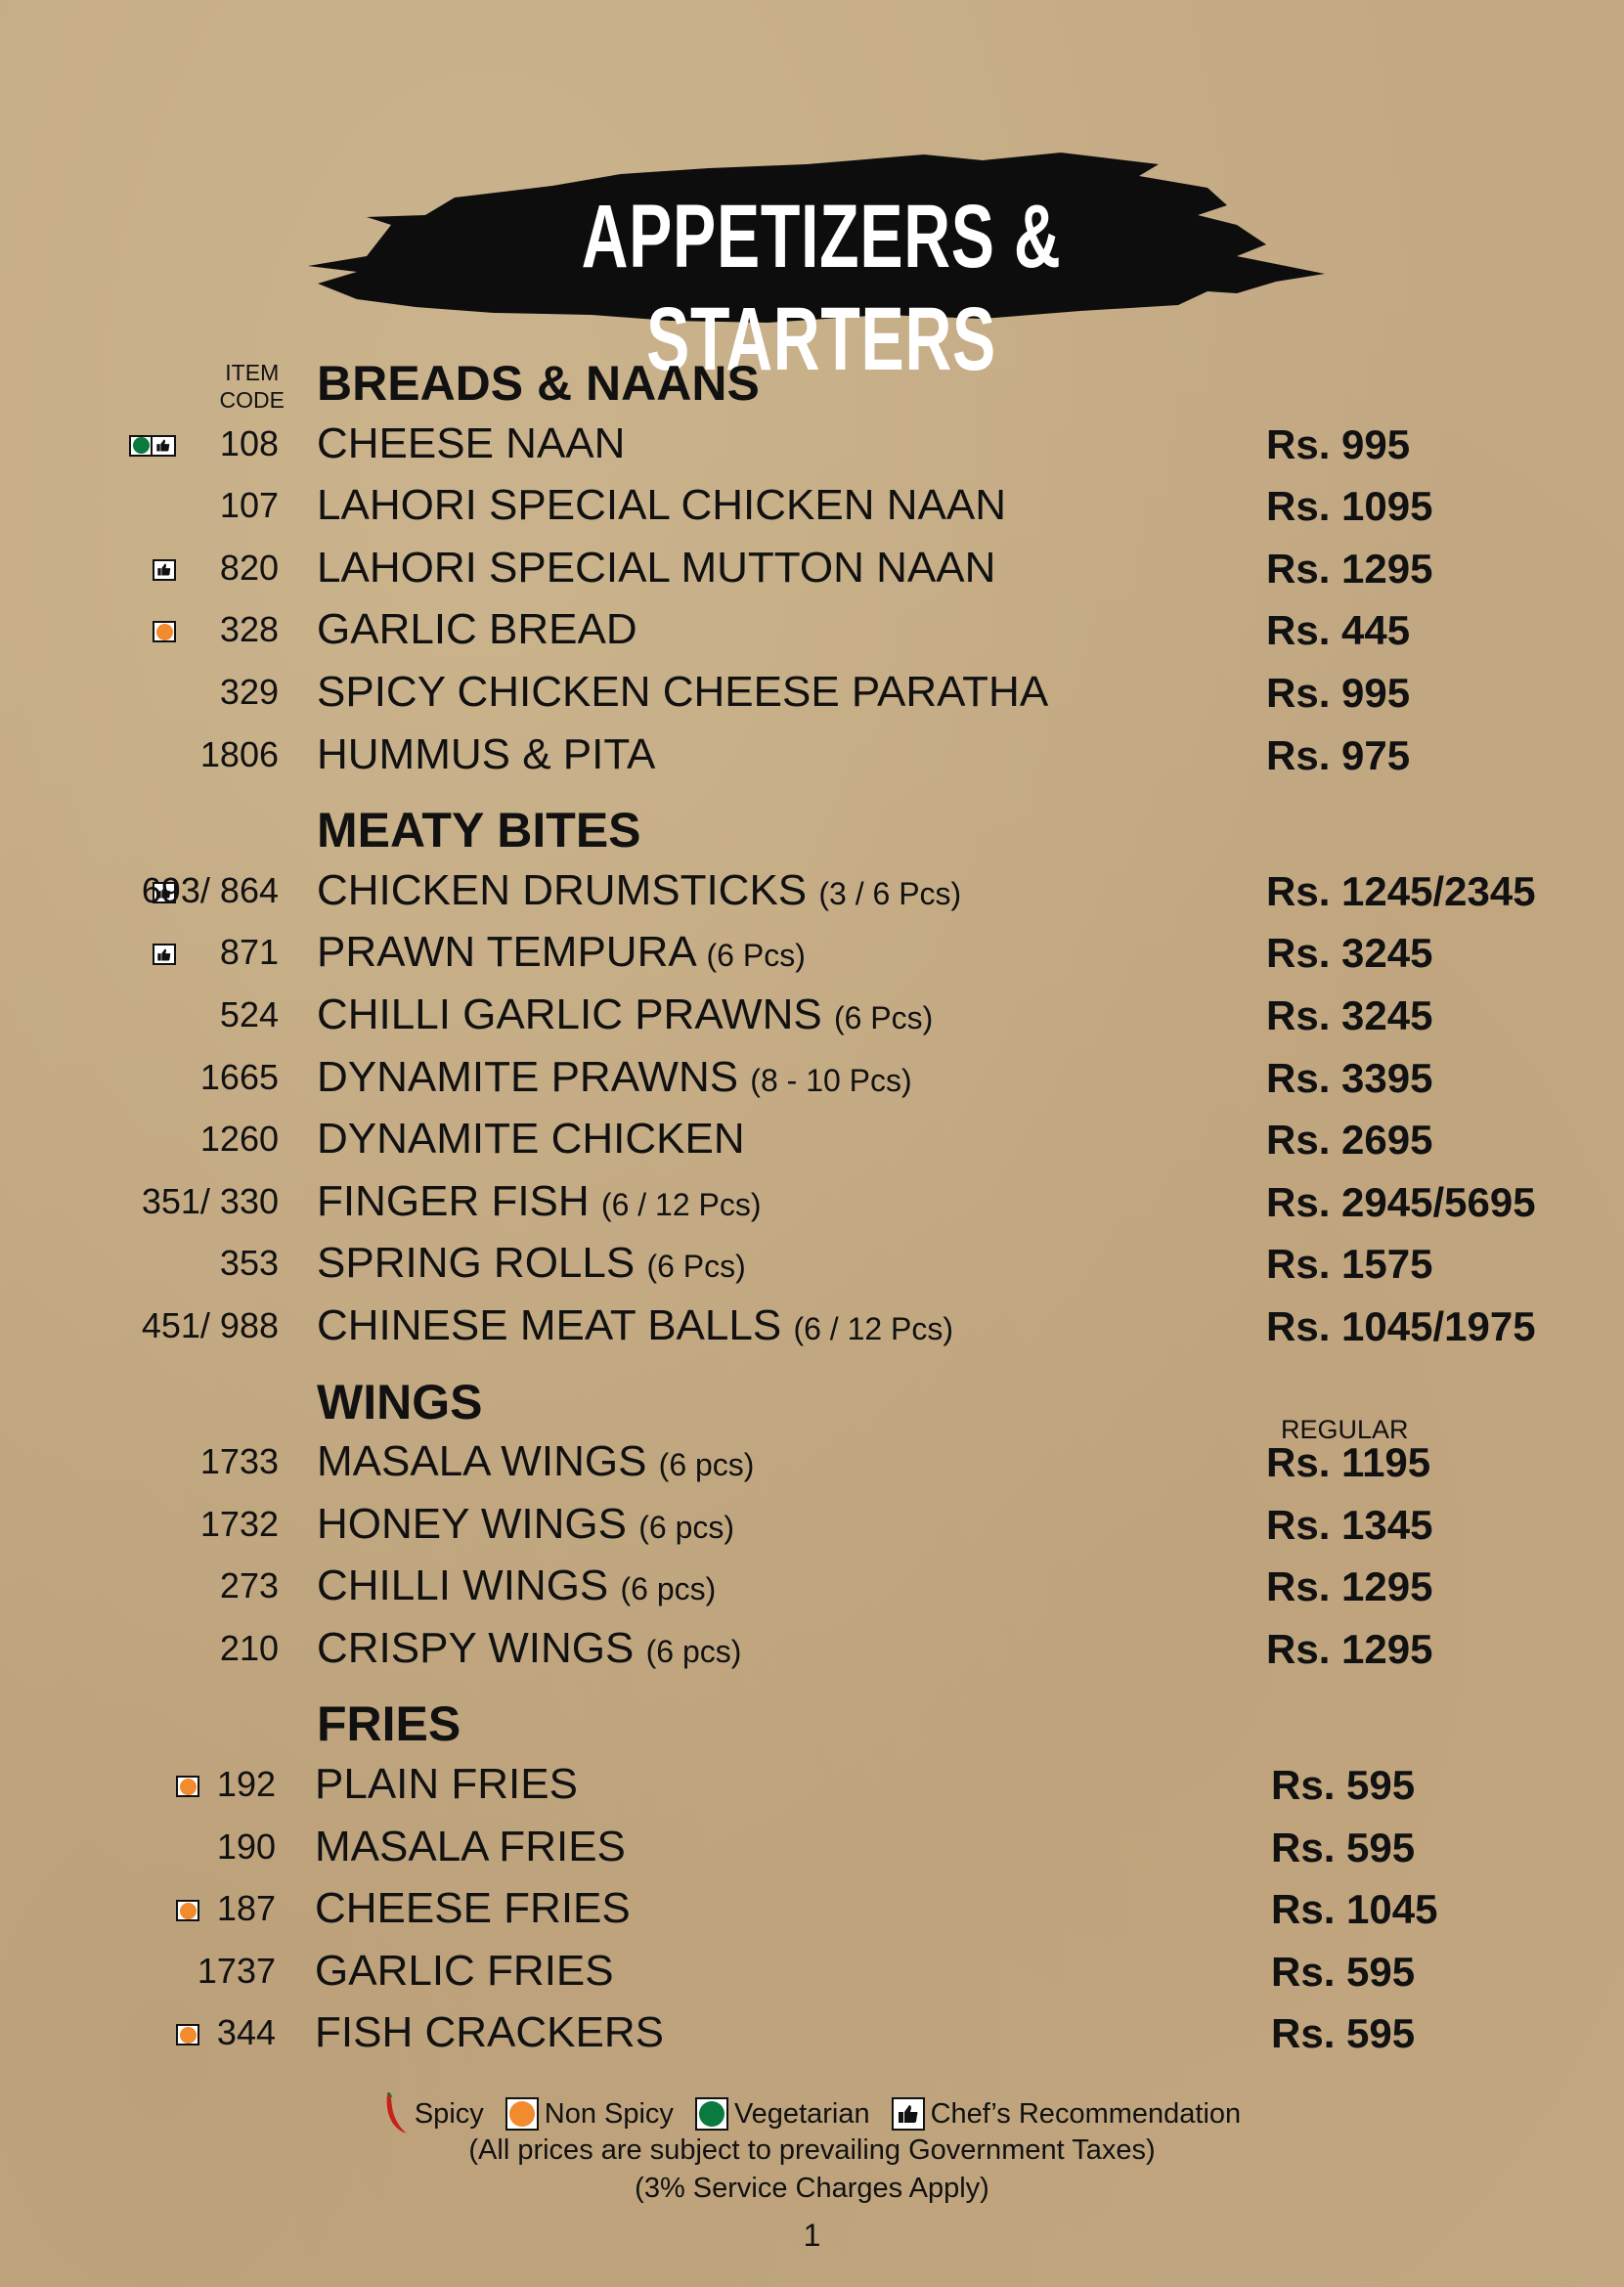 This screenshot has height=2287, width=1624. I want to click on menu-item: 353 SPRING ROLLS (6 Pcs) Rs. 1575, so click(812, 1264).